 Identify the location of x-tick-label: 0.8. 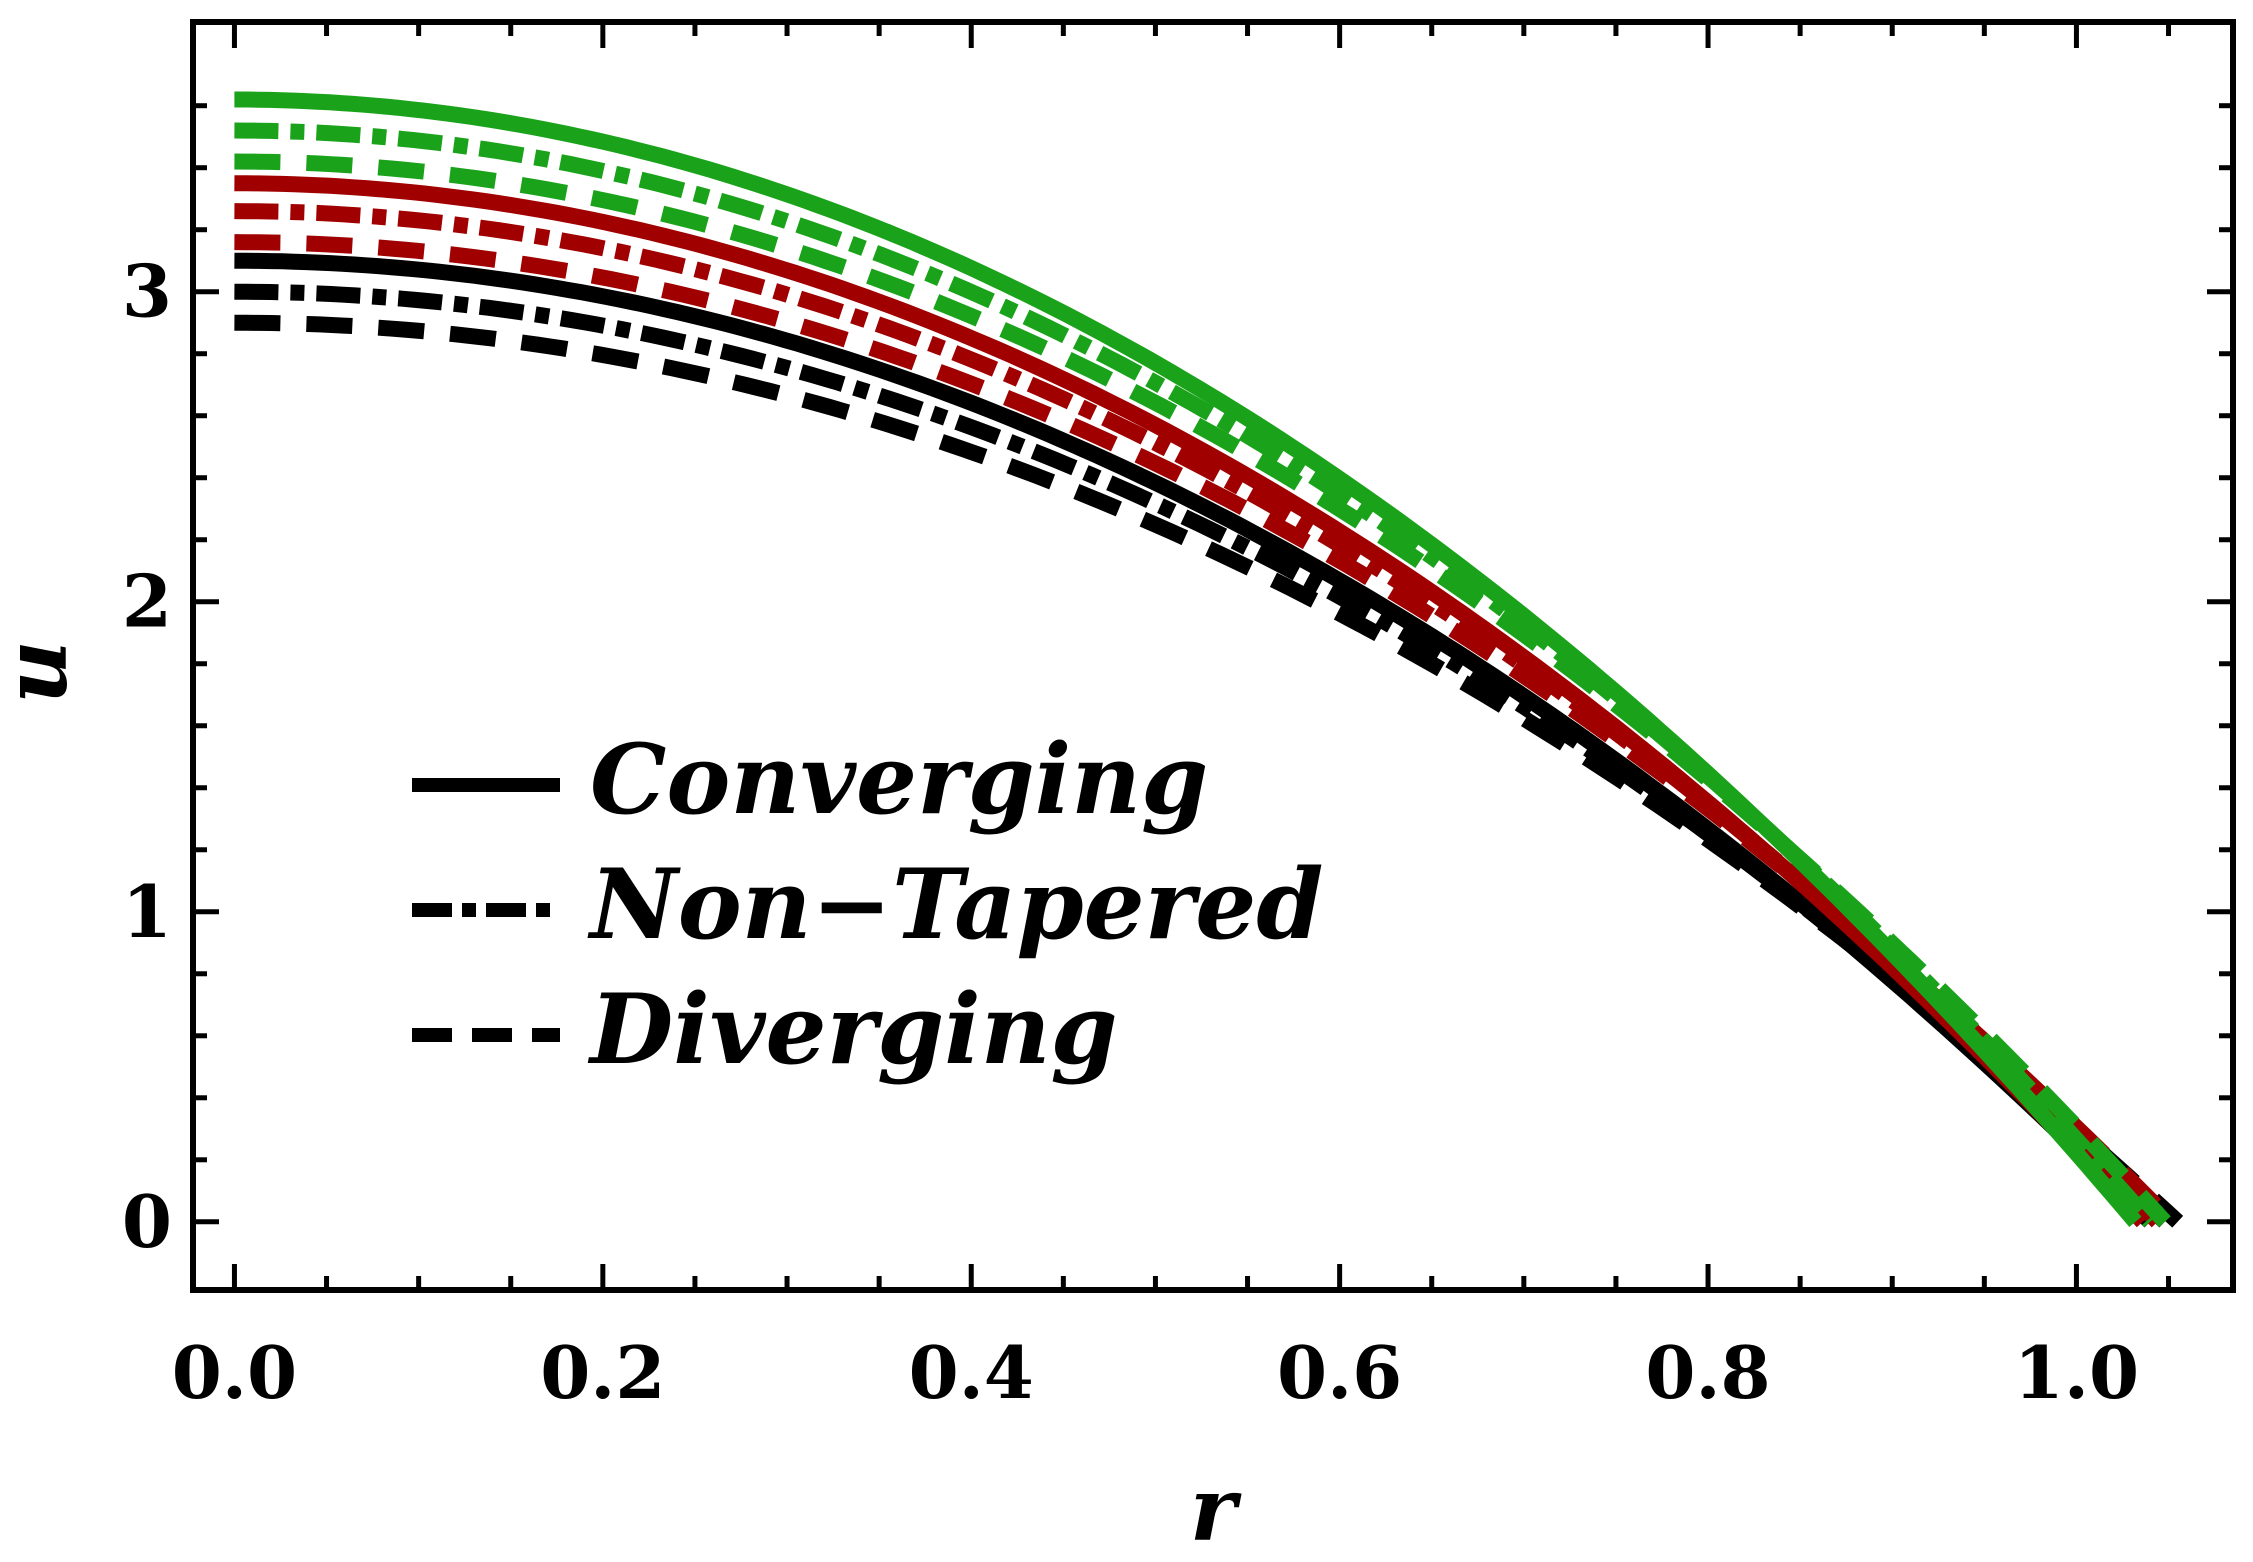
(1707, 1372).